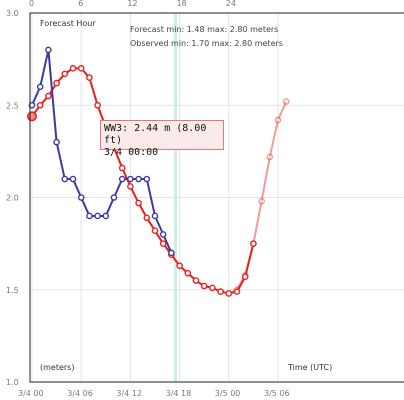  I want to click on y-tick-label: 2.0, so click(12, 198).